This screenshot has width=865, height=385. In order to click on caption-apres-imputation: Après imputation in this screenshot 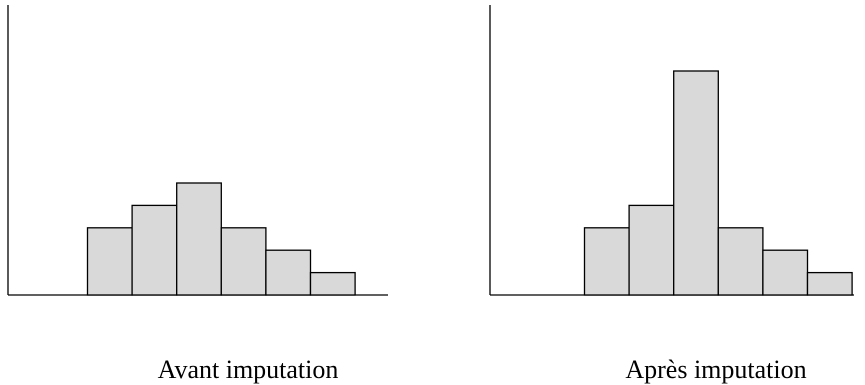, I will do `click(715, 369)`.